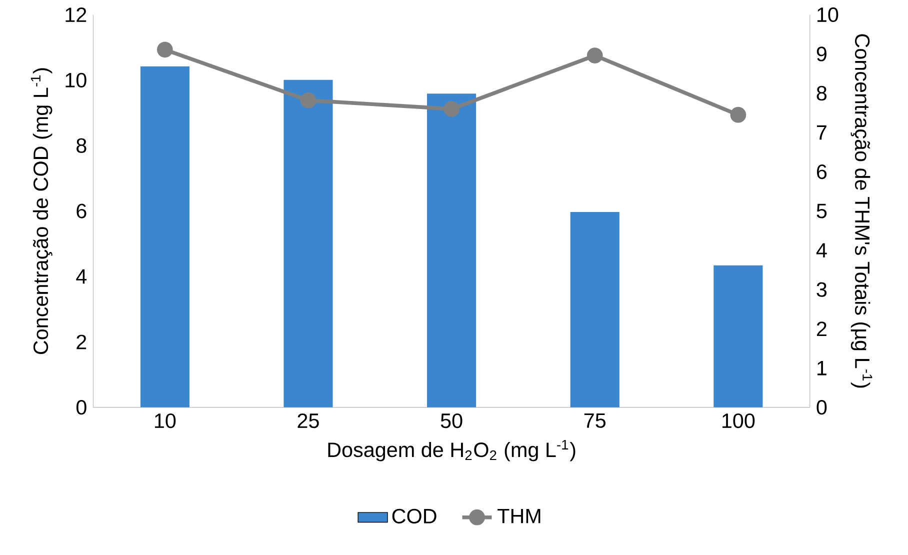 The height and width of the screenshot is (555, 908). Describe the element at coordinates (81, 342) in the screenshot. I see `y-tick-label: 2` at that location.